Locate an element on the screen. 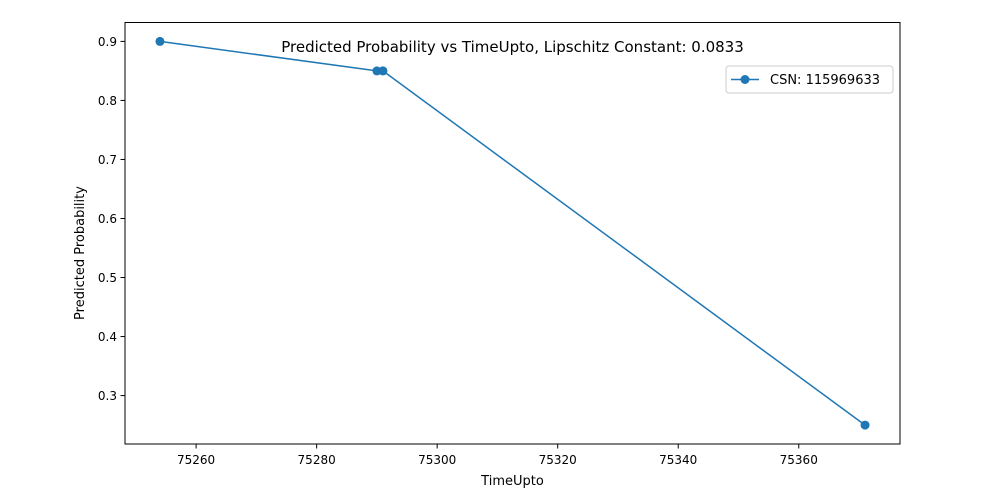 The image size is (1000, 500). y-tick-label: 0.4 is located at coordinates (107, 337).